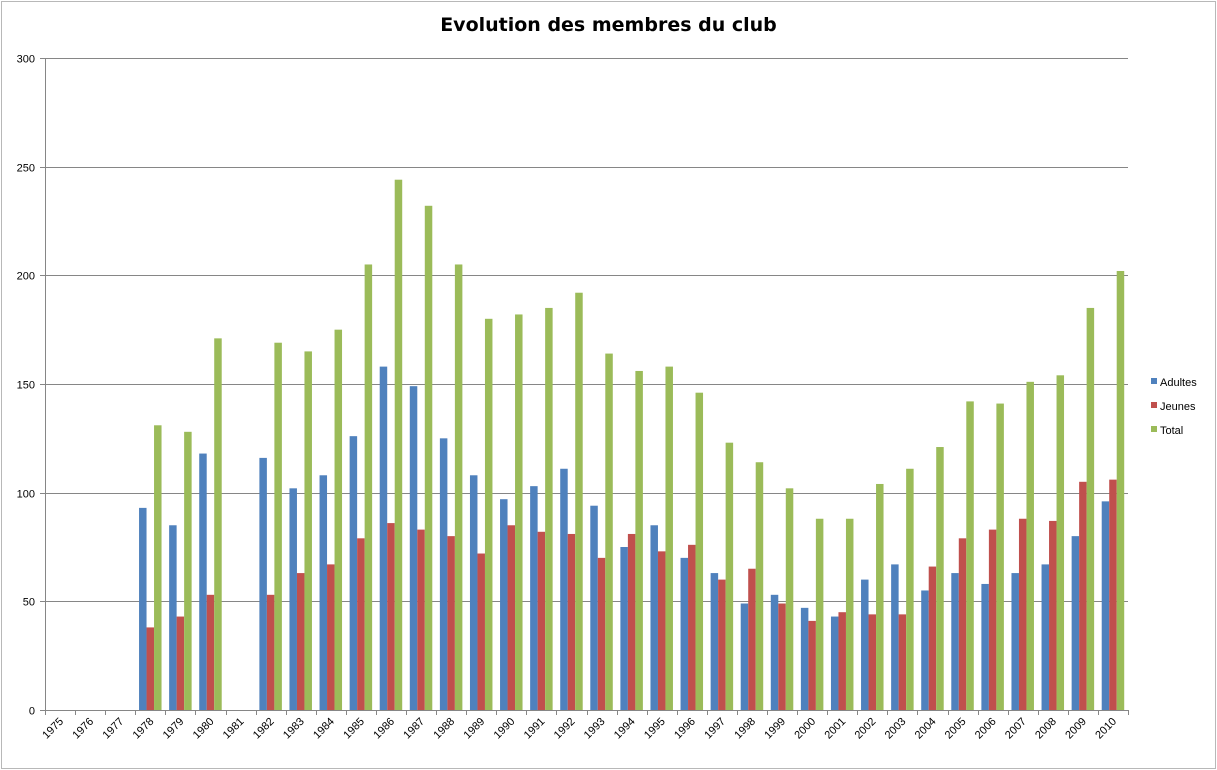 This screenshot has height=770, width=1217. I want to click on bar-adultes-2002, so click(865, 644).